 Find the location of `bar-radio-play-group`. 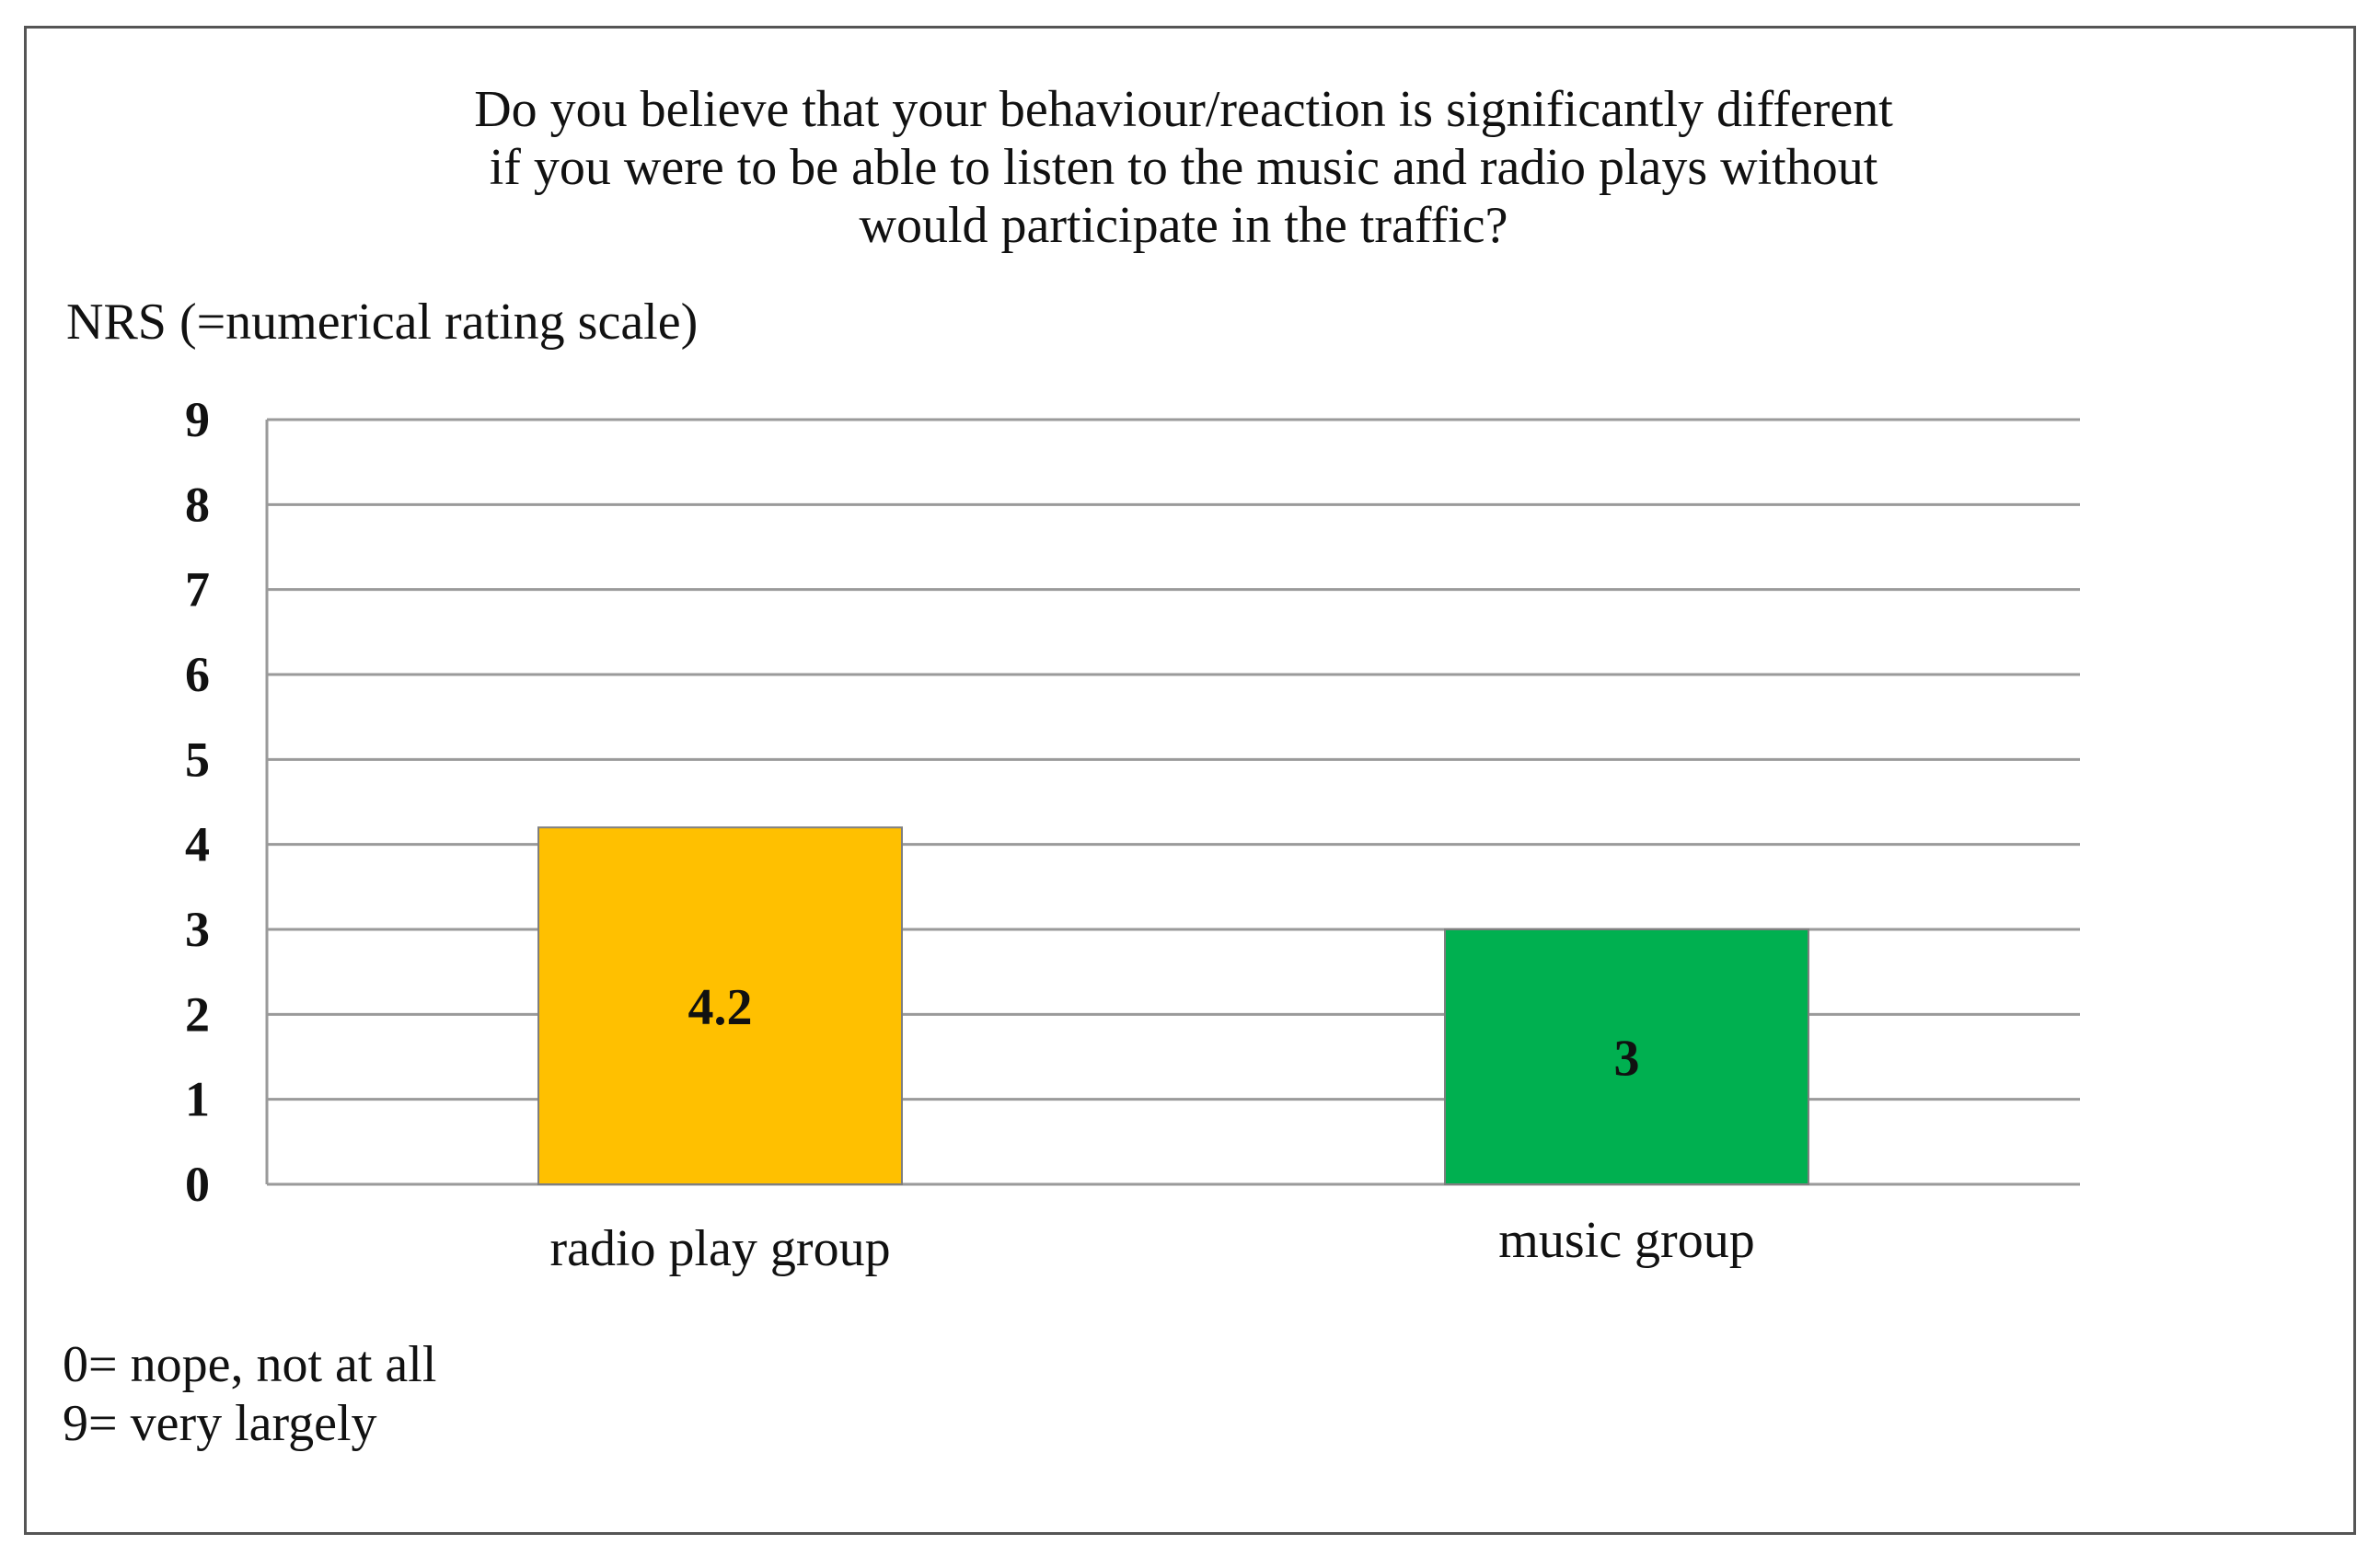

bar-radio-play-group is located at coordinates (720, 1005).